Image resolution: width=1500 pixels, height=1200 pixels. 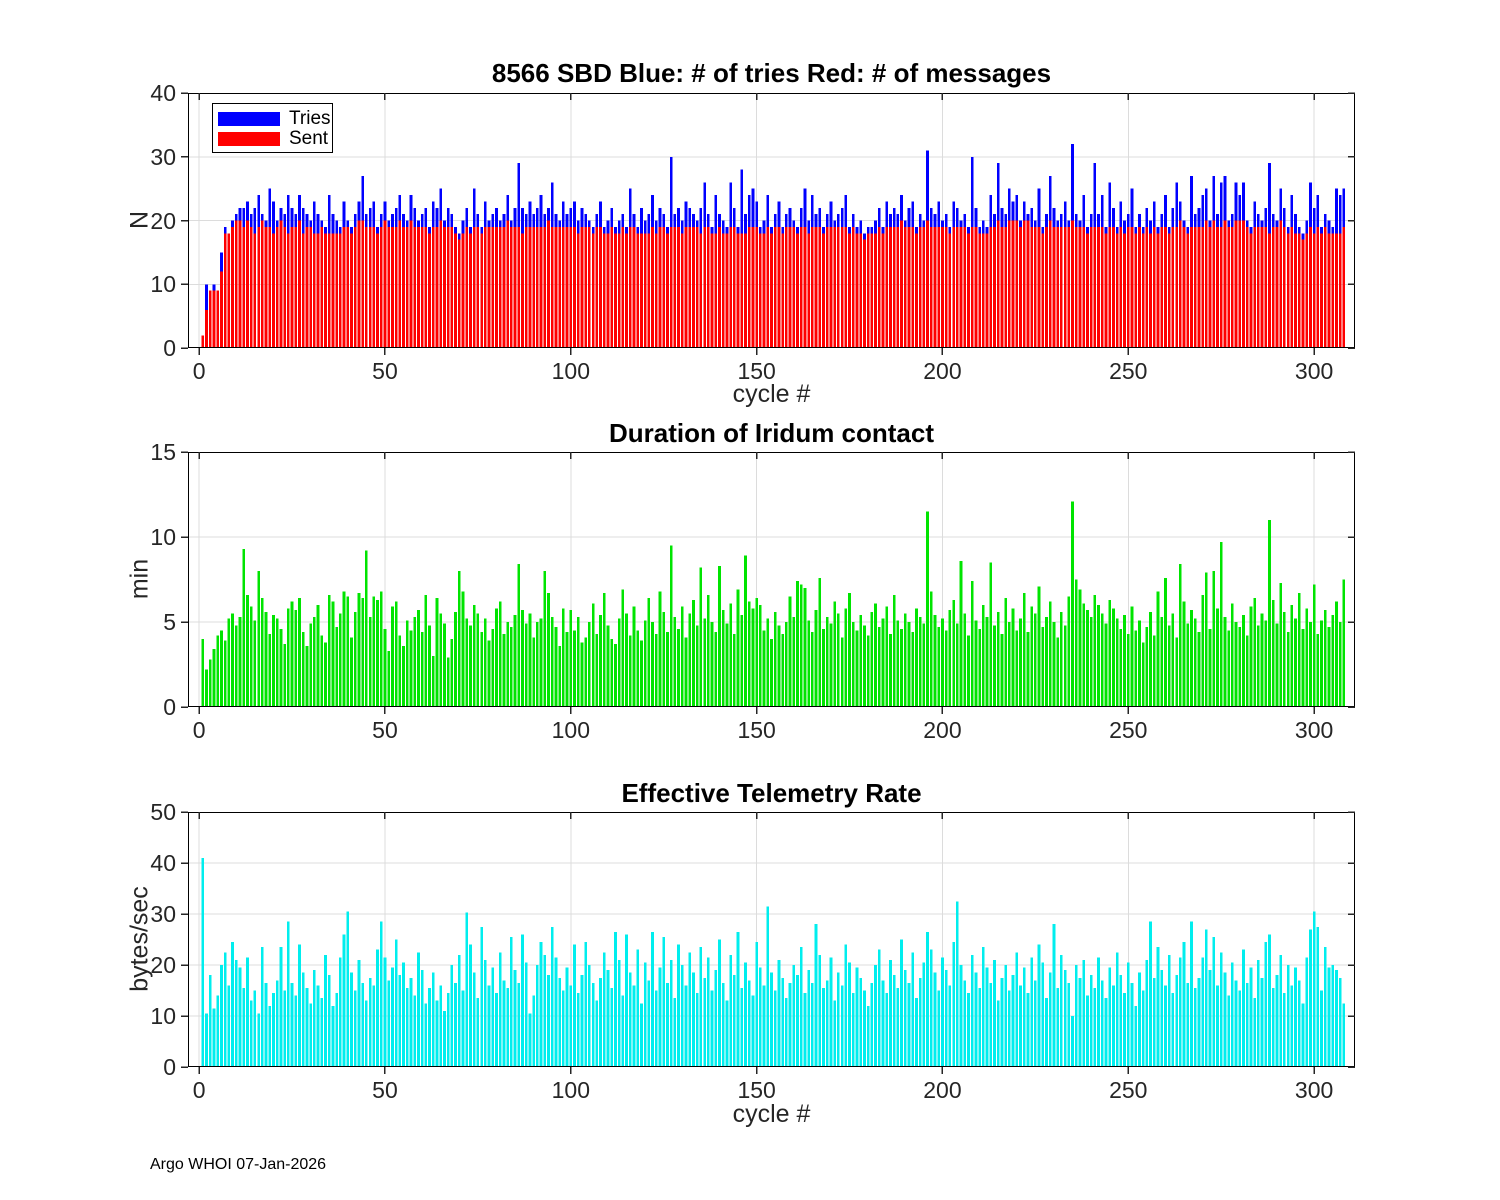 What do you see at coordinates (1128, 730) in the screenshot?
I see `x-tick-label: 250` at bounding box center [1128, 730].